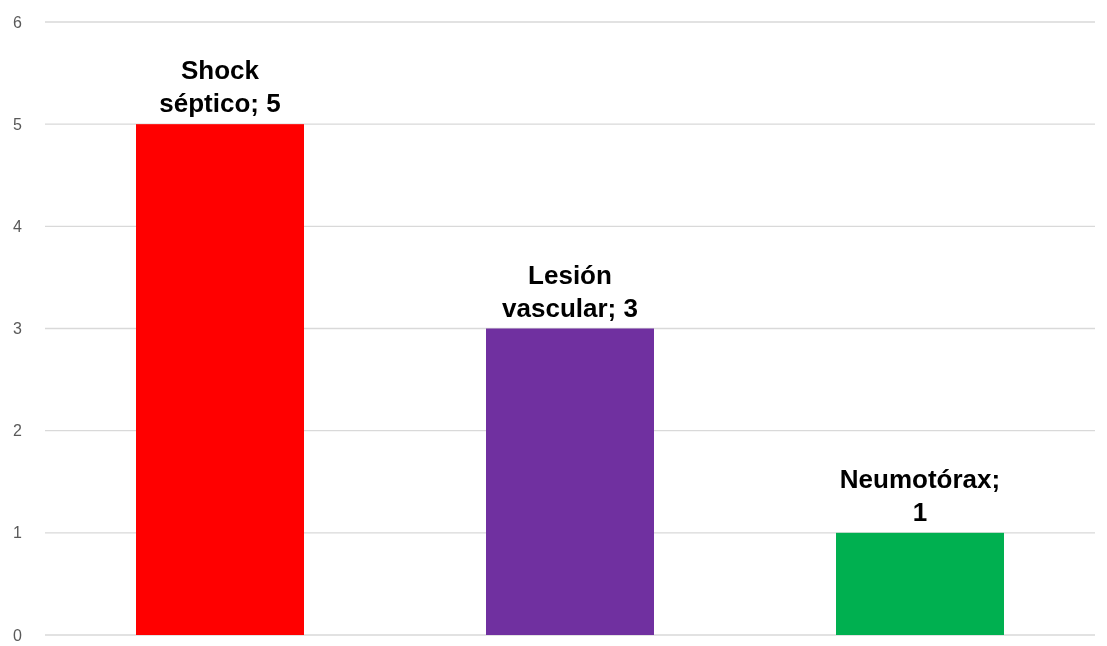  What do you see at coordinates (18, 635) in the screenshot?
I see `y-tick-label: 0` at bounding box center [18, 635].